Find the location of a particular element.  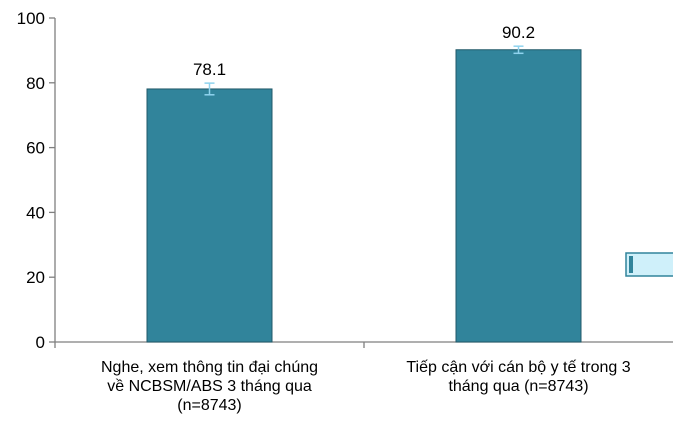

callout-box is located at coordinates (649, 264).